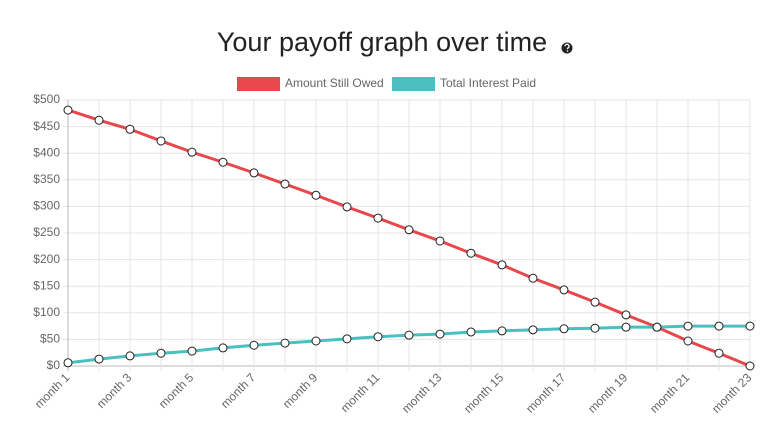  I want to click on x-tick-label: month 7, so click(238, 390).